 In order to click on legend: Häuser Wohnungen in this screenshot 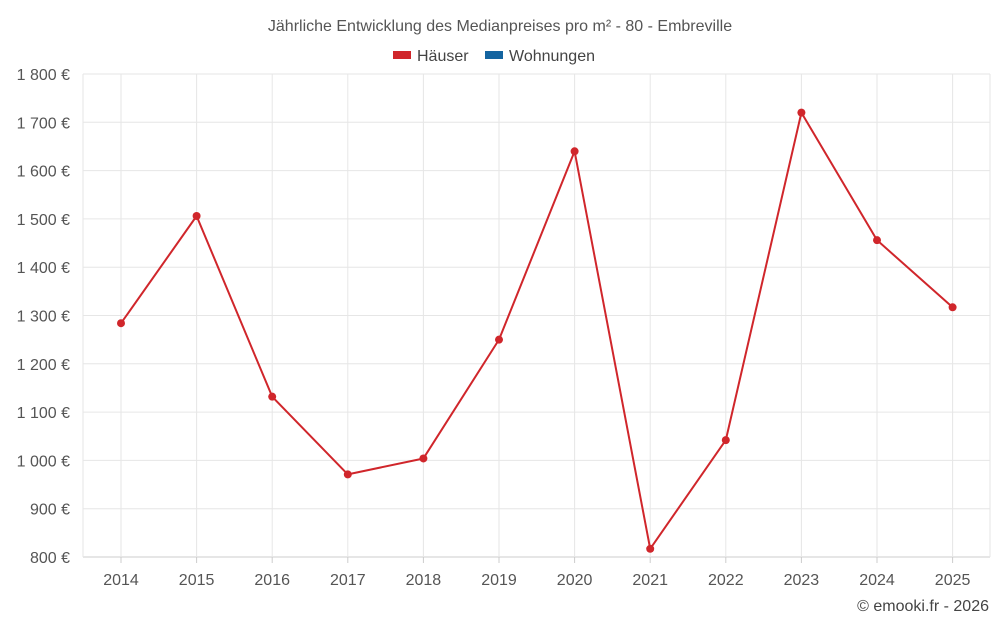, I will do `click(494, 56)`.